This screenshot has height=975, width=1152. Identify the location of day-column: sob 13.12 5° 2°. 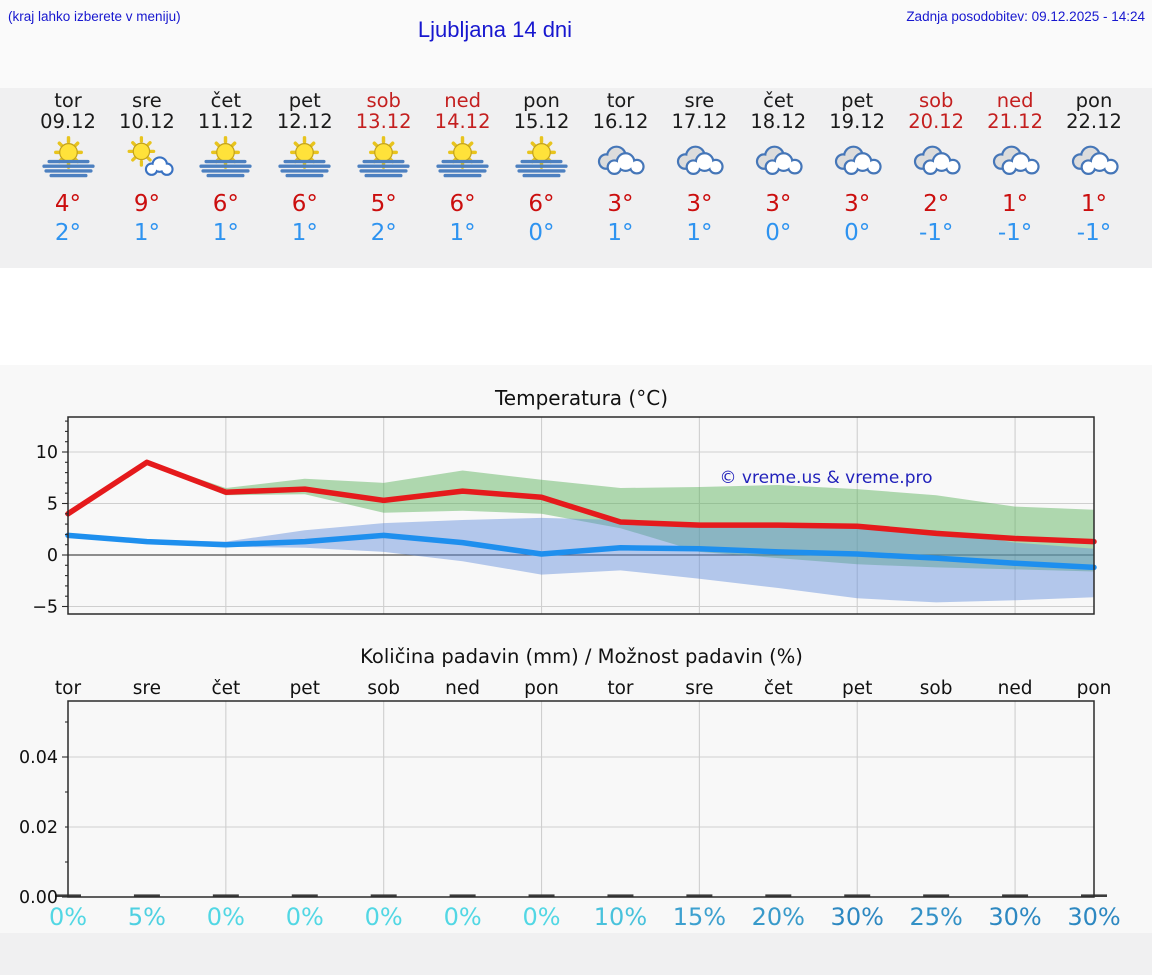
(383, 176).